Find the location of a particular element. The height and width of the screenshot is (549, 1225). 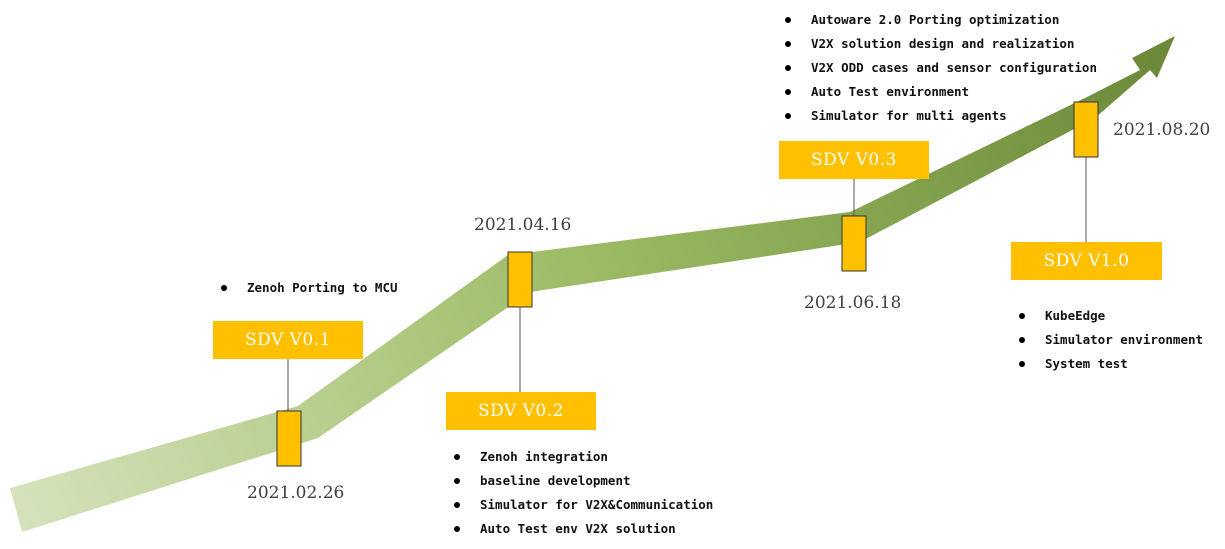

version-label: SDV V1.0 is located at coordinates (1086, 261).